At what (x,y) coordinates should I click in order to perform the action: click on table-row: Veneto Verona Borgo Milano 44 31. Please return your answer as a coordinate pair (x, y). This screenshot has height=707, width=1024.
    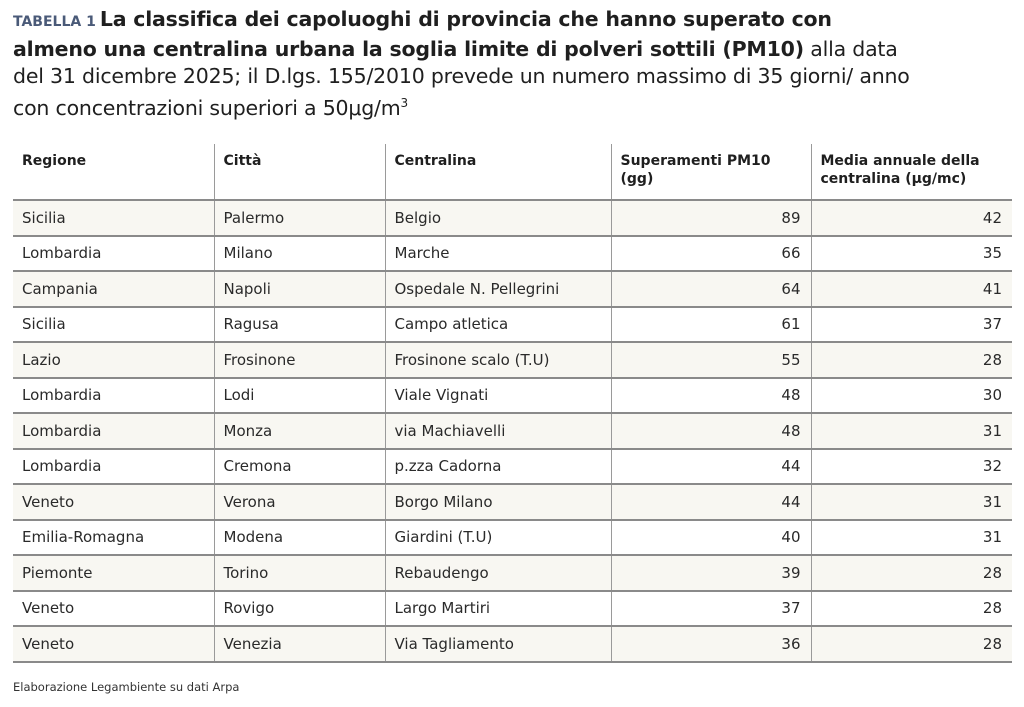
    Looking at the image, I should click on (512, 502).